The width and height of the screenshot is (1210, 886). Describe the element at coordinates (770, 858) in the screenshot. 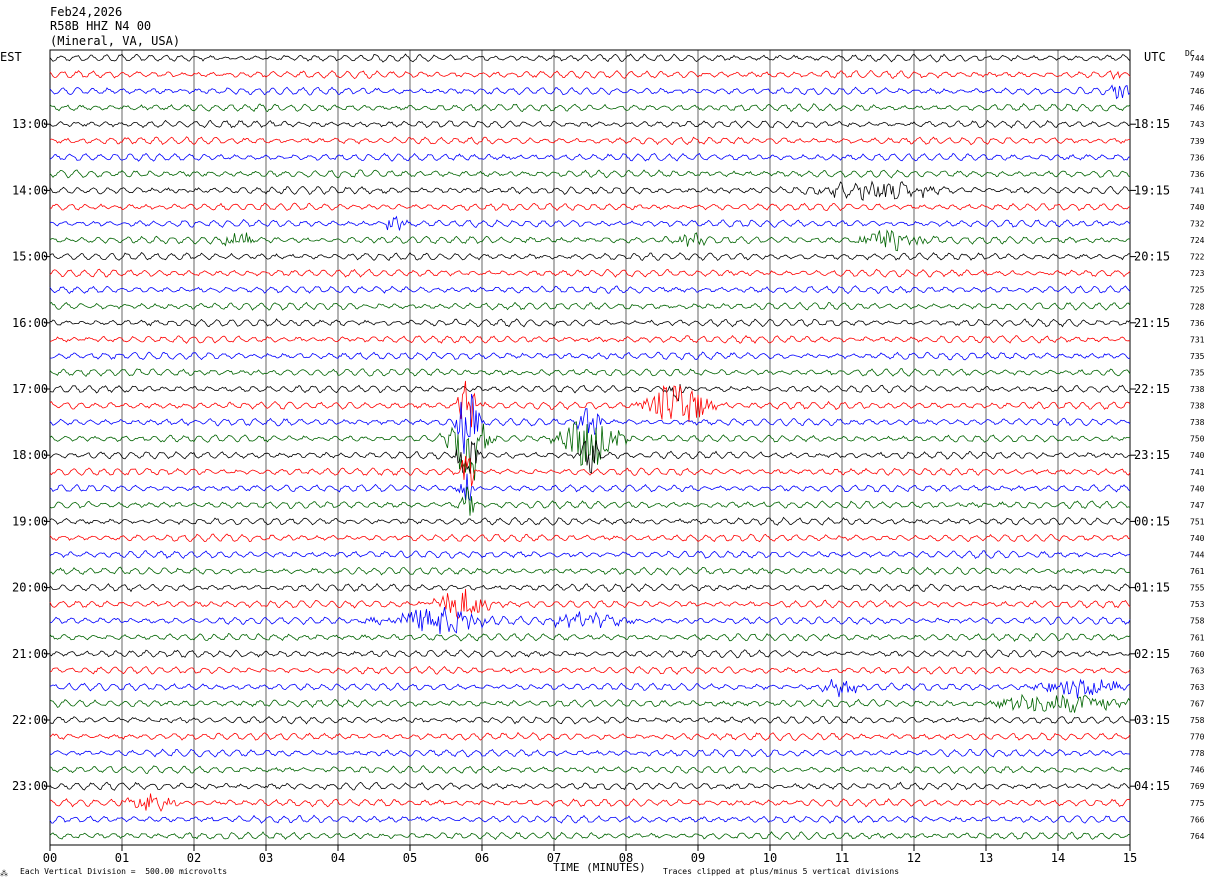

I see `x-tick-label: 10` at that location.